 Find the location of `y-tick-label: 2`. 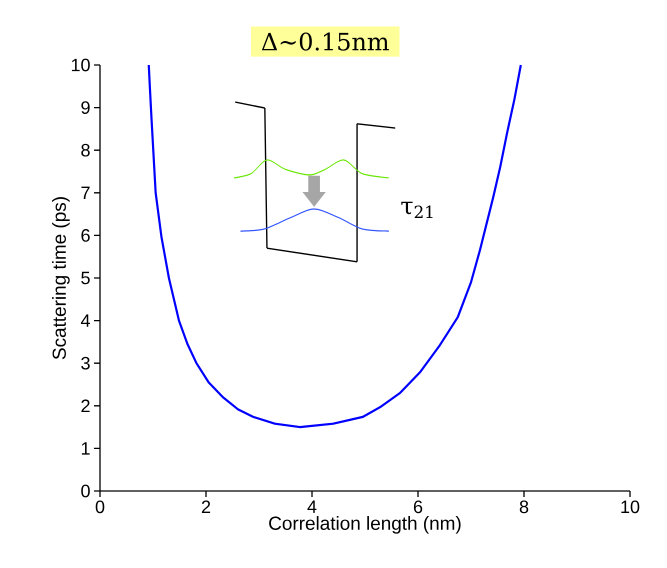

y-tick-label: 2 is located at coordinates (85, 406).